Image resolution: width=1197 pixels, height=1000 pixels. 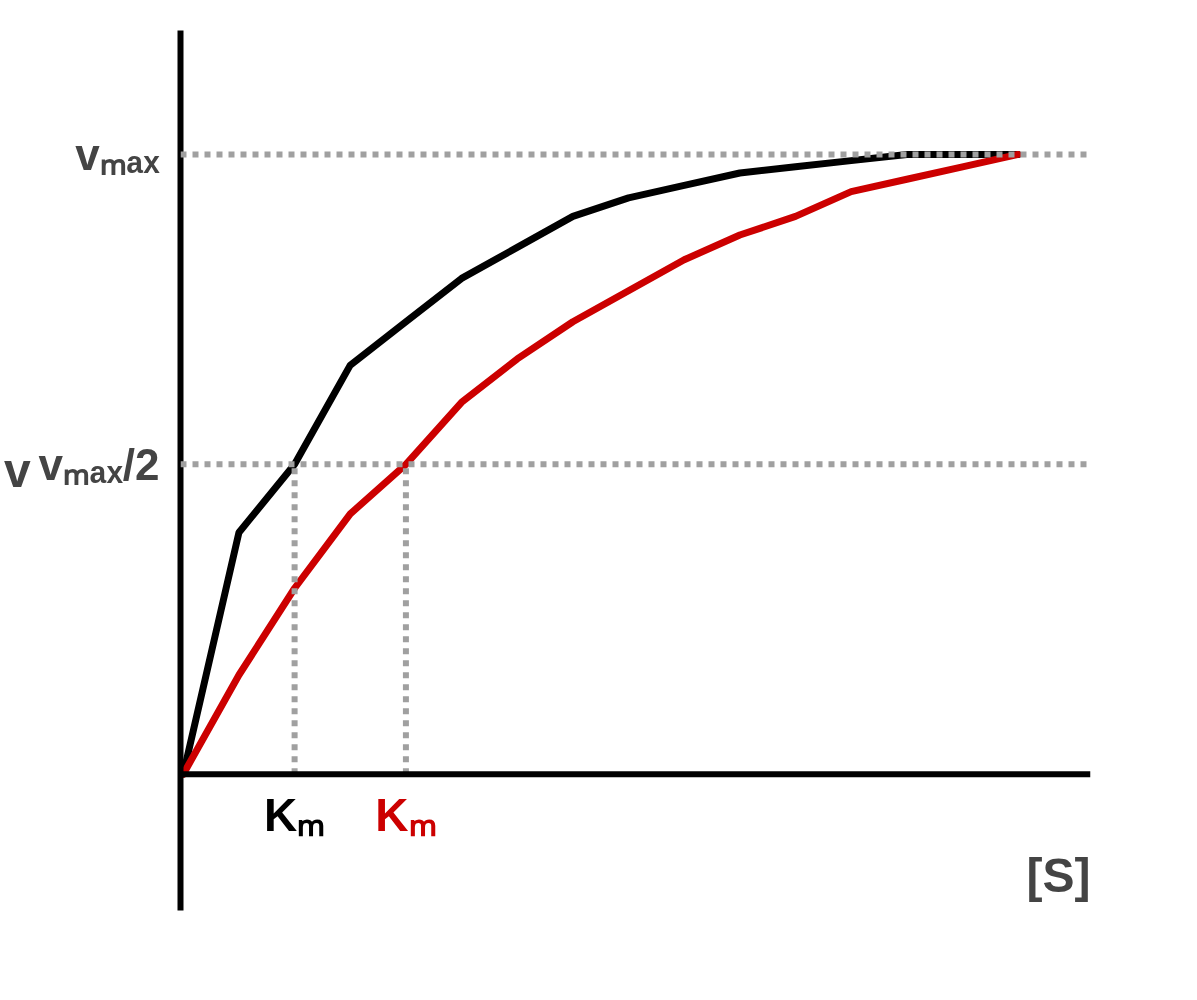 What do you see at coordinates (17, 470) in the screenshot?
I see `y-axis-title: v` at bounding box center [17, 470].